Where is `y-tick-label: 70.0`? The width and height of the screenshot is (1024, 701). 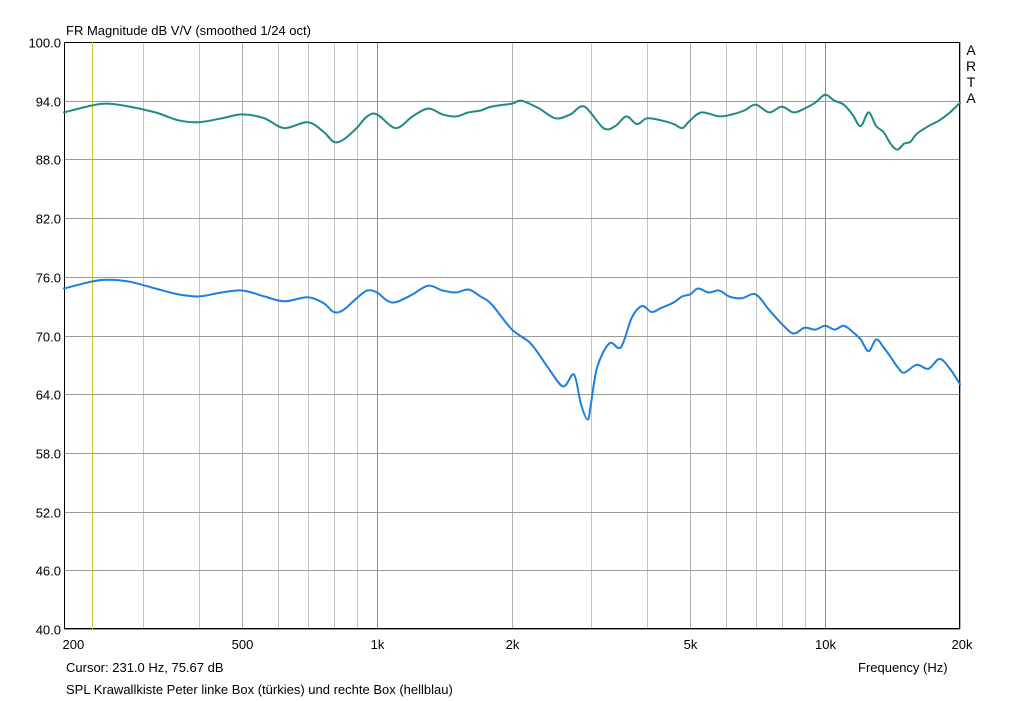 y-tick-label: 70.0 is located at coordinates (48, 337).